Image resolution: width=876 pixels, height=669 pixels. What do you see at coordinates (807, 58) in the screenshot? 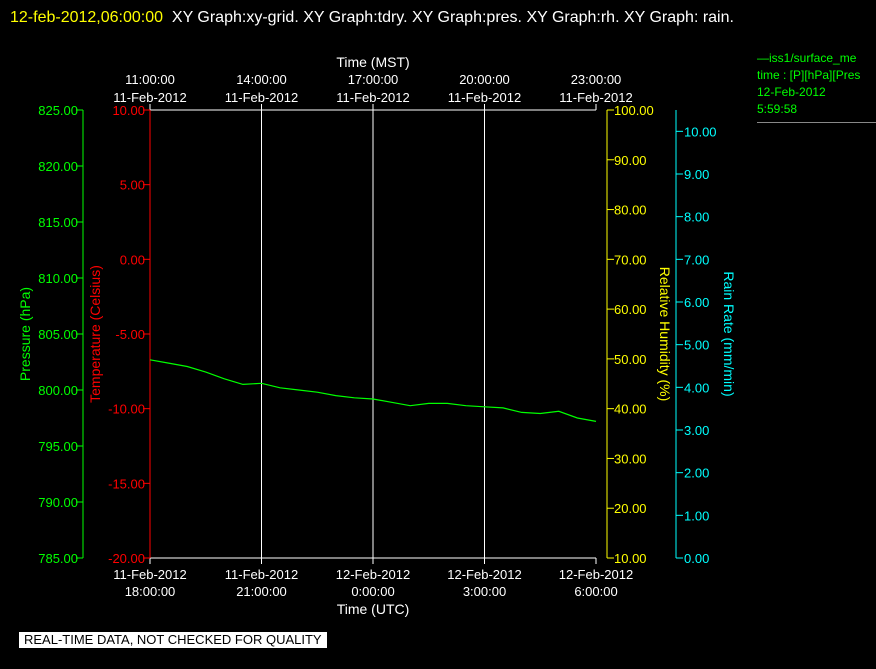
I see `legend-series-name: —iss1/surface_me` at bounding box center [807, 58].